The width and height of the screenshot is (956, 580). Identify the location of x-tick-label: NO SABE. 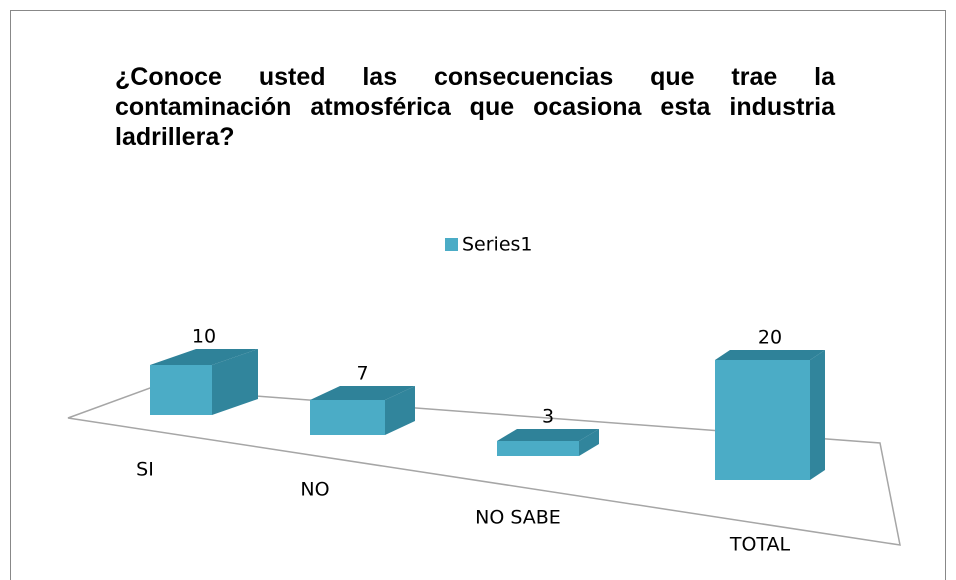
(518, 518).